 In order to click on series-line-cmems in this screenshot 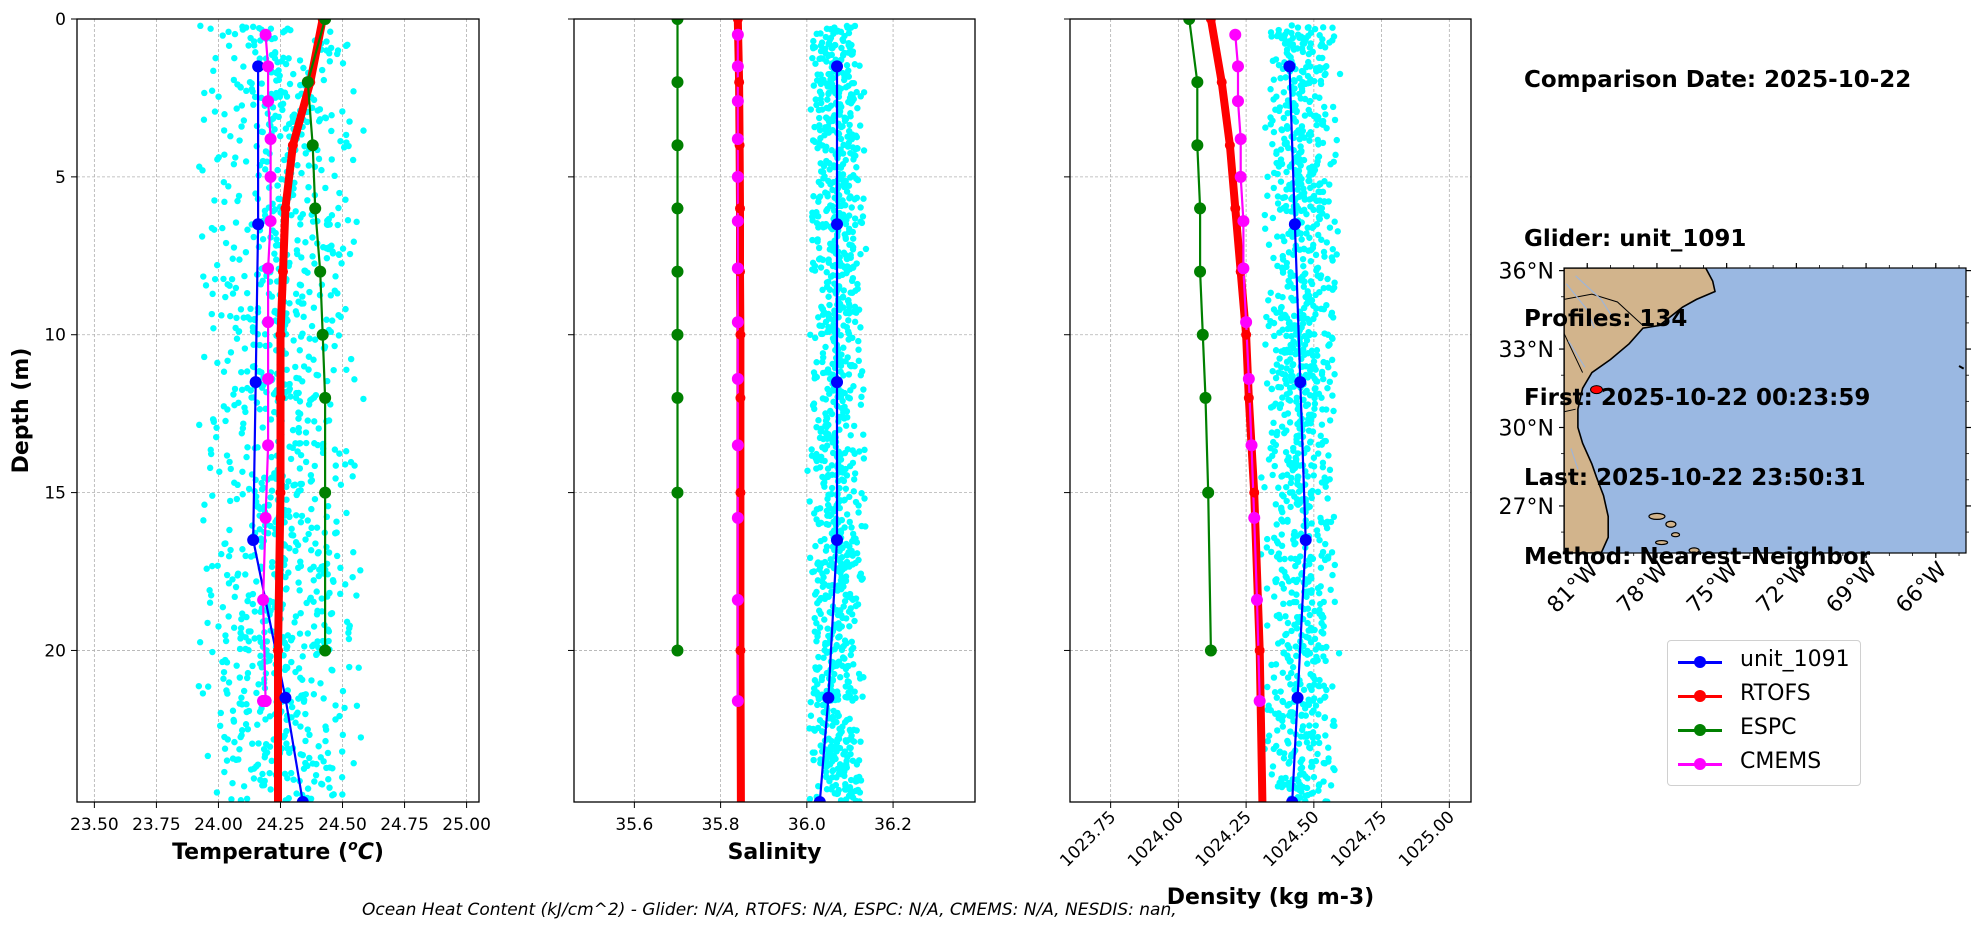, I will do `click(267, 368)`.